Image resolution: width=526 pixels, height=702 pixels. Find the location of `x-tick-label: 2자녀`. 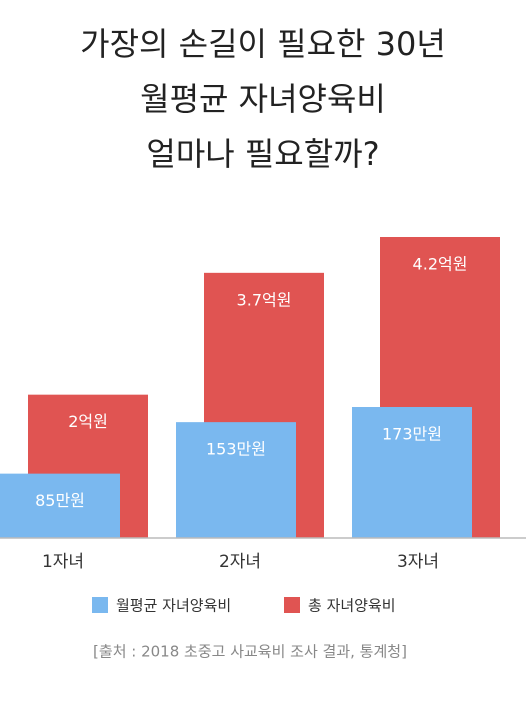

x-tick-label: 2자녀 is located at coordinates (240, 562).